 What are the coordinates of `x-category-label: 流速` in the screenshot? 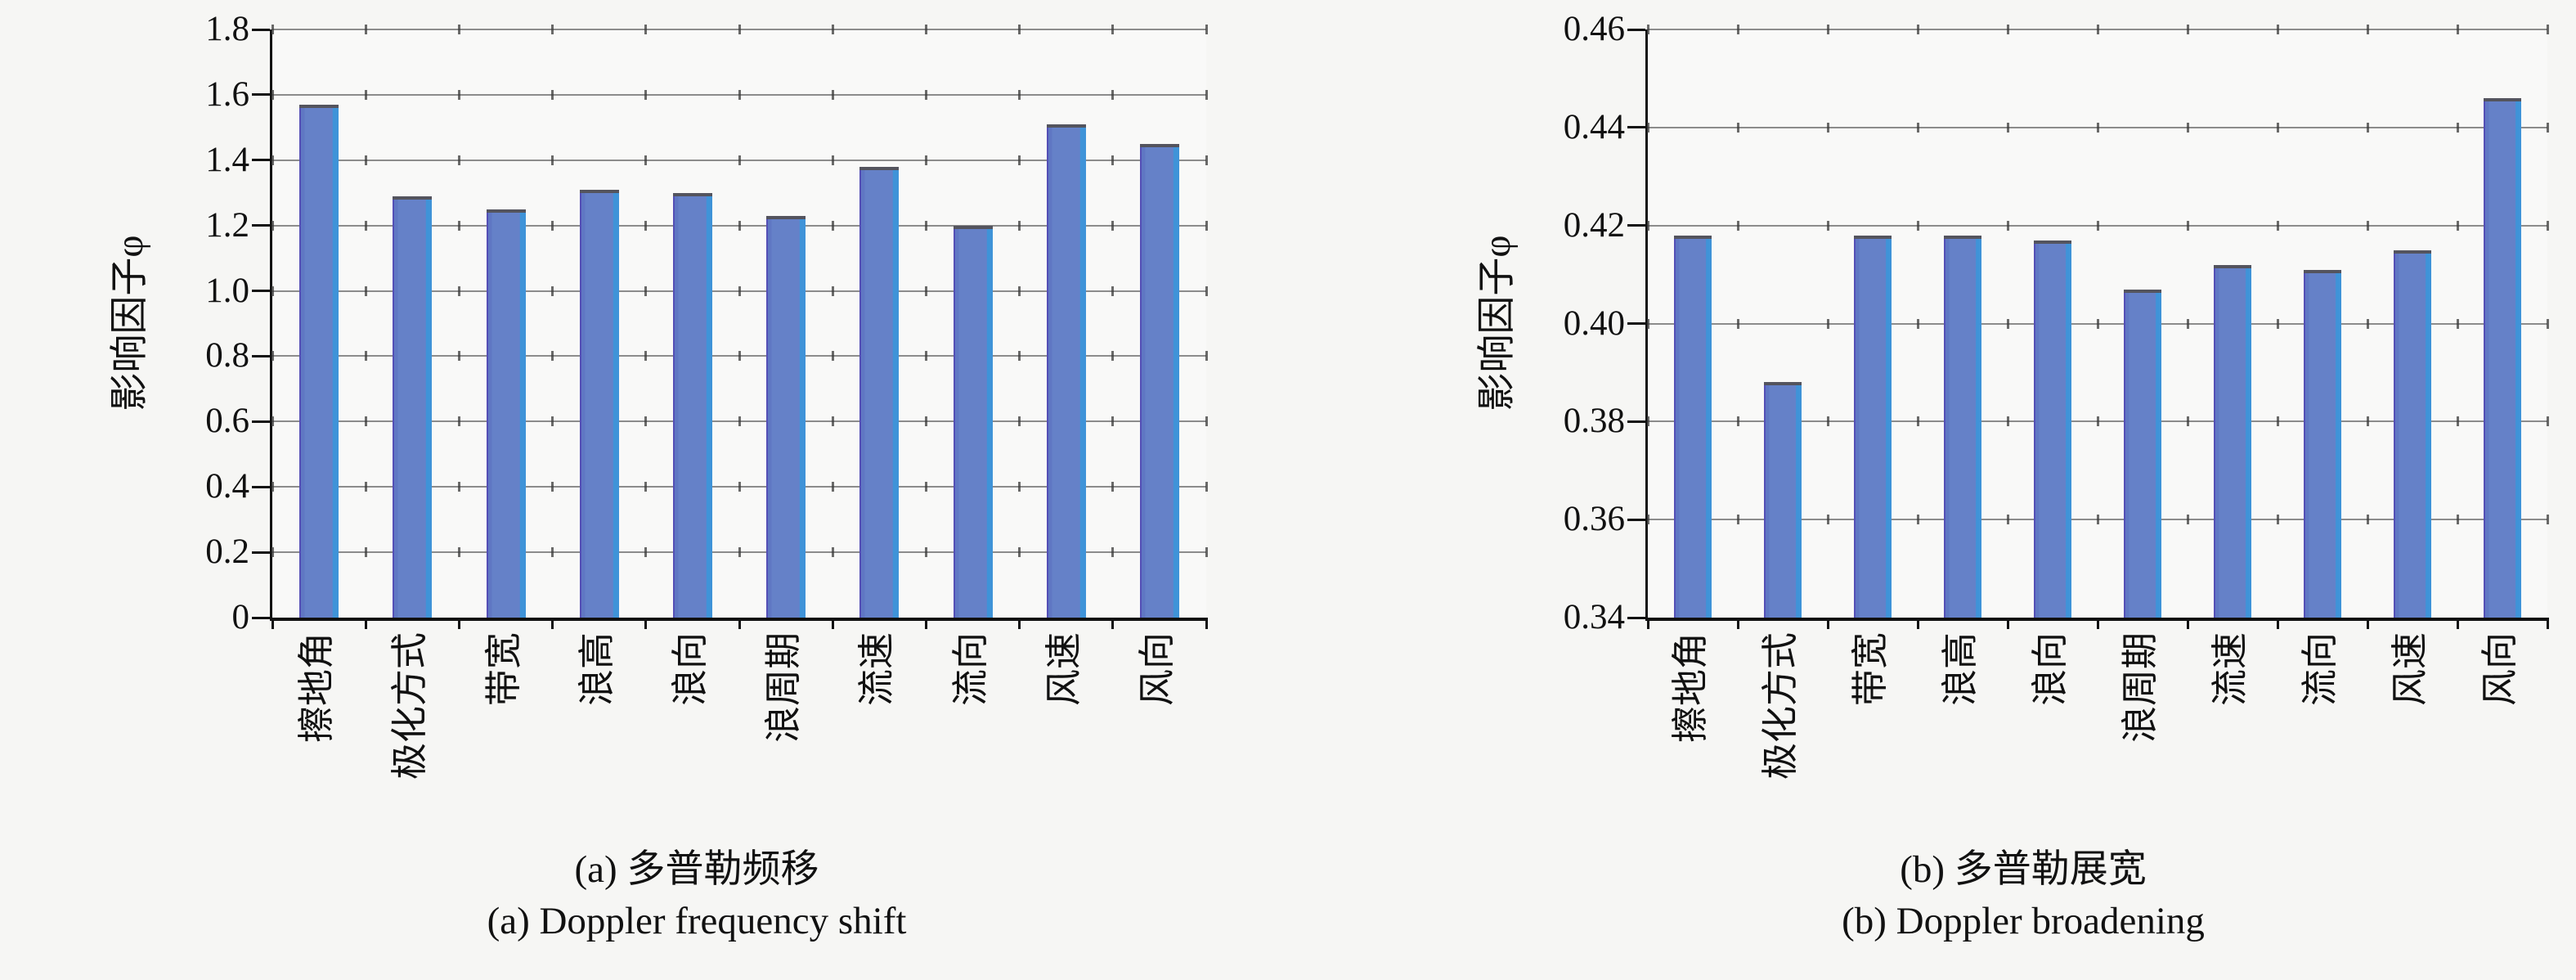 It's located at (2230, 669).